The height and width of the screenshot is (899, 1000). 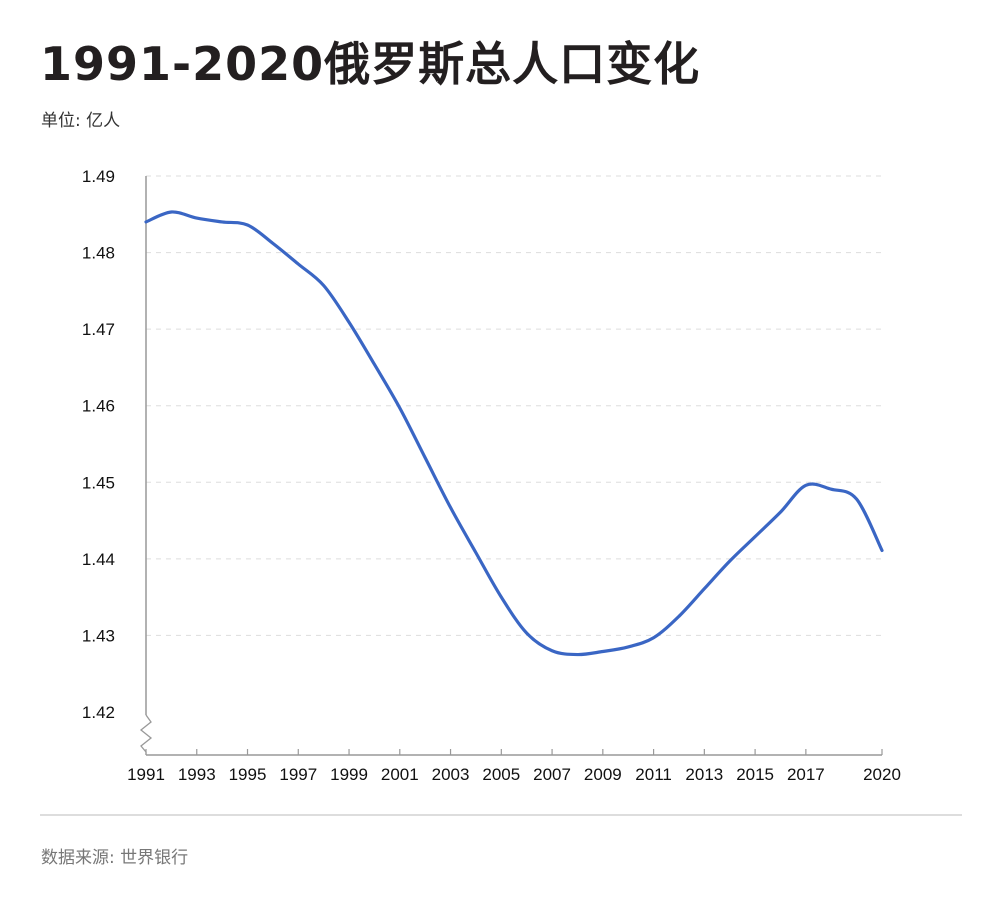 I want to click on source-label: 数据来源: 世界银行, so click(x=115, y=858).